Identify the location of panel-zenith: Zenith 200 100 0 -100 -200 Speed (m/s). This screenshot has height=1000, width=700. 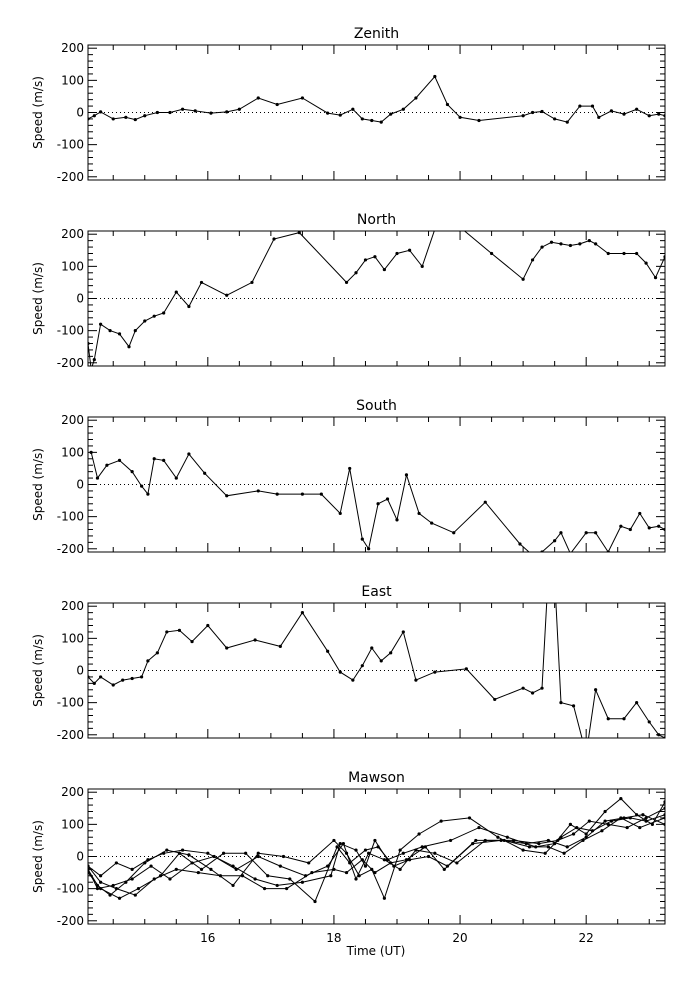
(348, 105).